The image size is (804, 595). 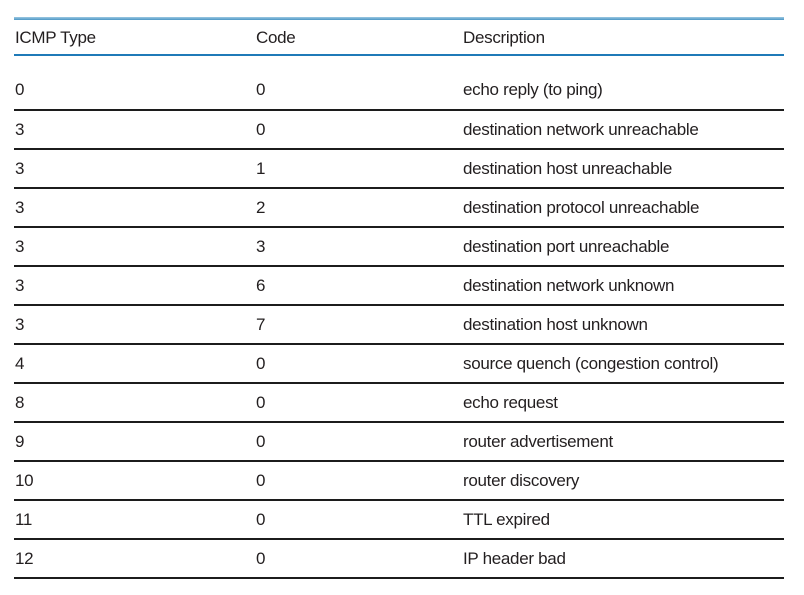 I want to click on table-row: 4 0 source quench (congestion control), so click(x=399, y=364).